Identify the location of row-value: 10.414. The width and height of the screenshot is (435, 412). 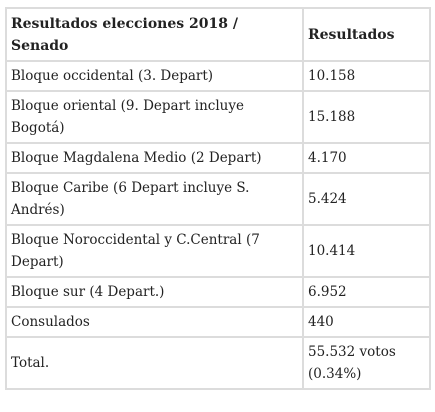
(366, 251).